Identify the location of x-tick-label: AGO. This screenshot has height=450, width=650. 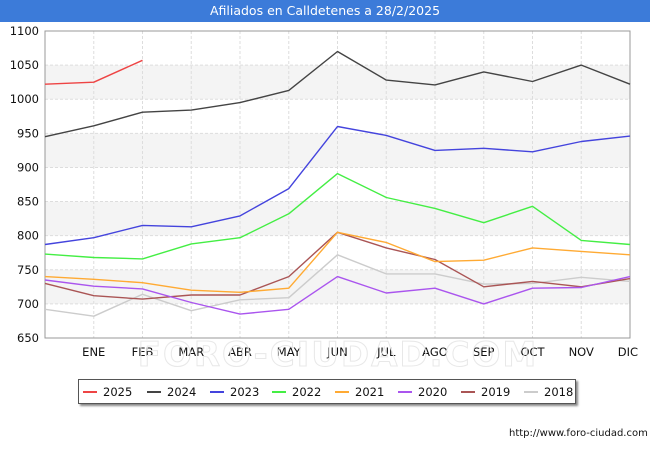
(435, 352).